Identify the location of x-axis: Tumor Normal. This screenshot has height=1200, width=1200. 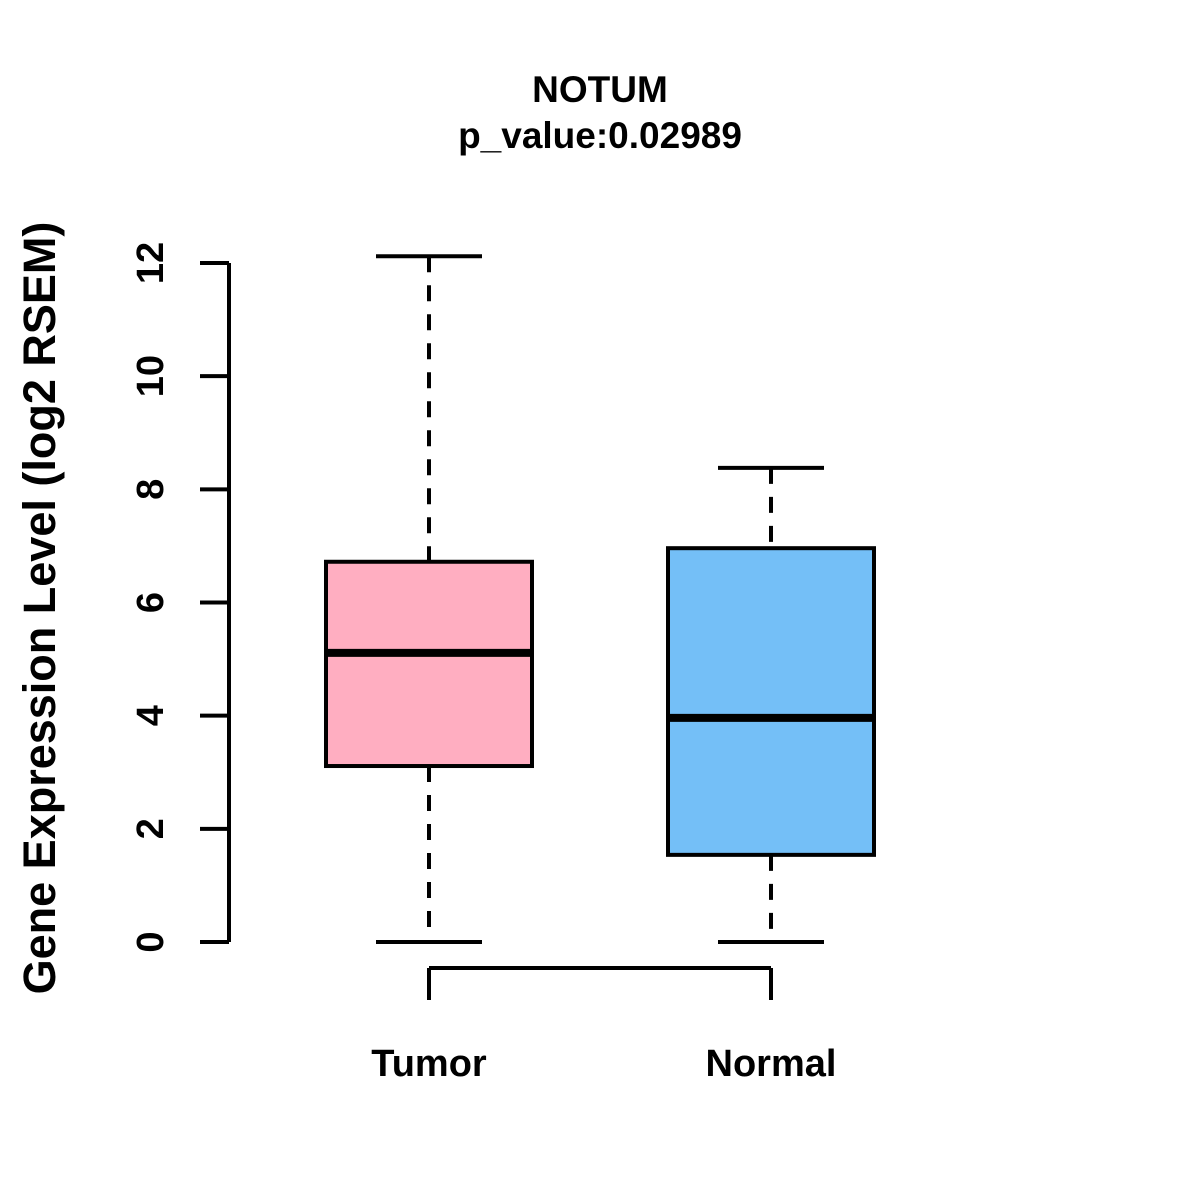
(604, 1025).